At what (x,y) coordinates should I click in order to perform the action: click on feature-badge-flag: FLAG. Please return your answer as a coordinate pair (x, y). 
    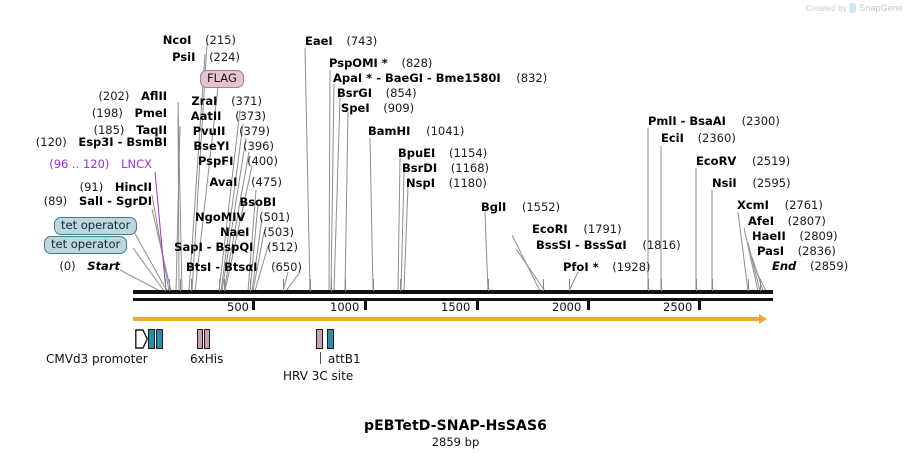
    Looking at the image, I should click on (222, 79).